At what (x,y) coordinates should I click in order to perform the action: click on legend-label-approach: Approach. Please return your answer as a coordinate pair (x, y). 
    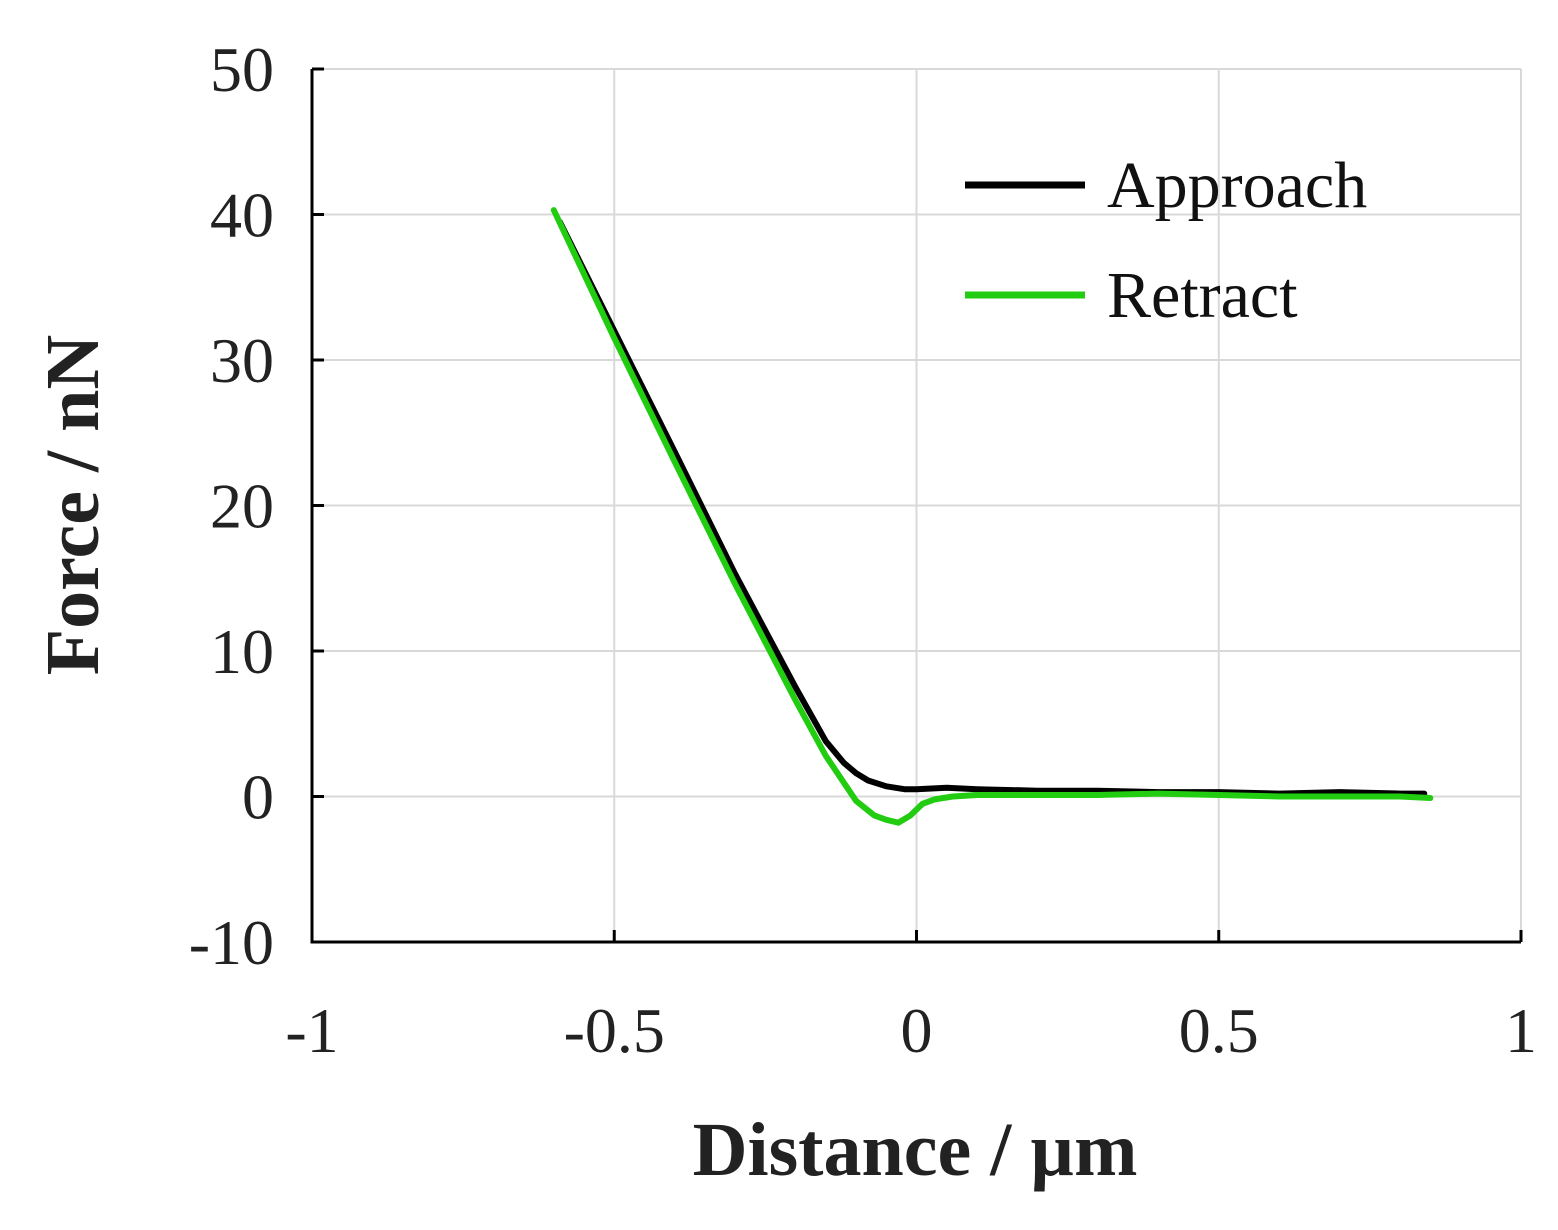
    Looking at the image, I should click on (1237, 185).